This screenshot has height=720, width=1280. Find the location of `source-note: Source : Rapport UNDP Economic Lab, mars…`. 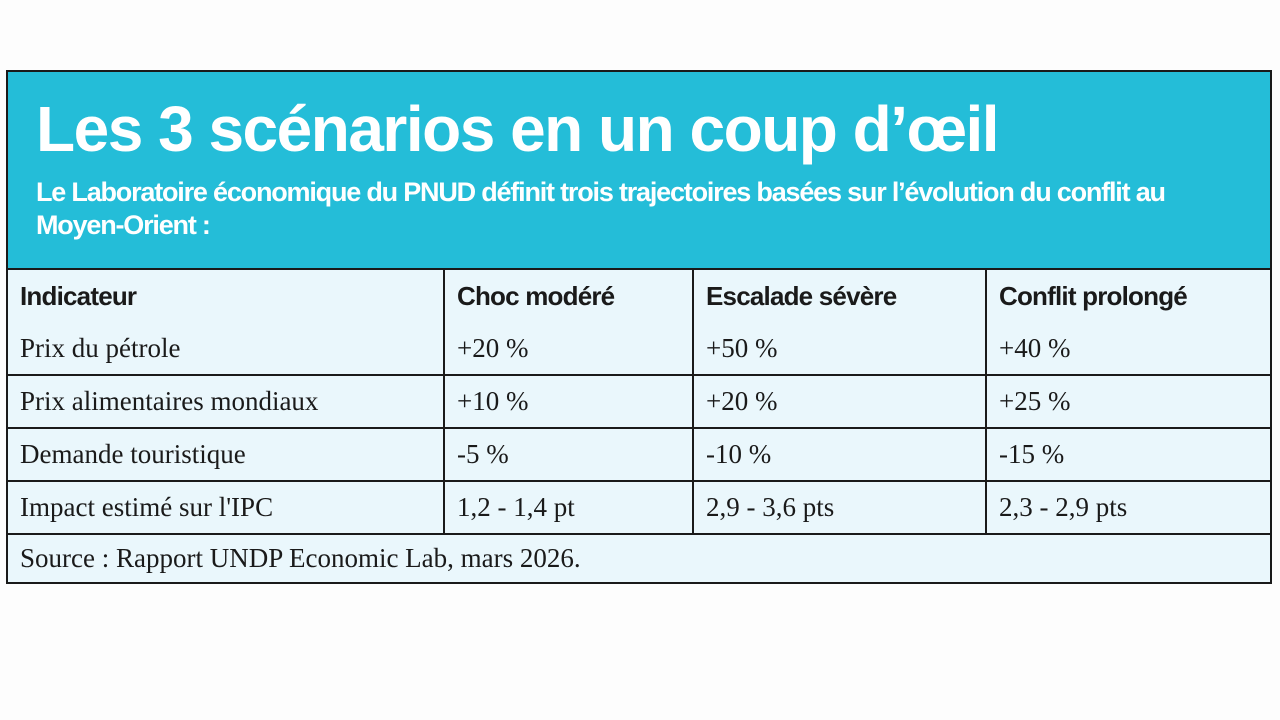

source-note: Source : Rapport UNDP Economic Lab, mars… is located at coordinates (639, 557).